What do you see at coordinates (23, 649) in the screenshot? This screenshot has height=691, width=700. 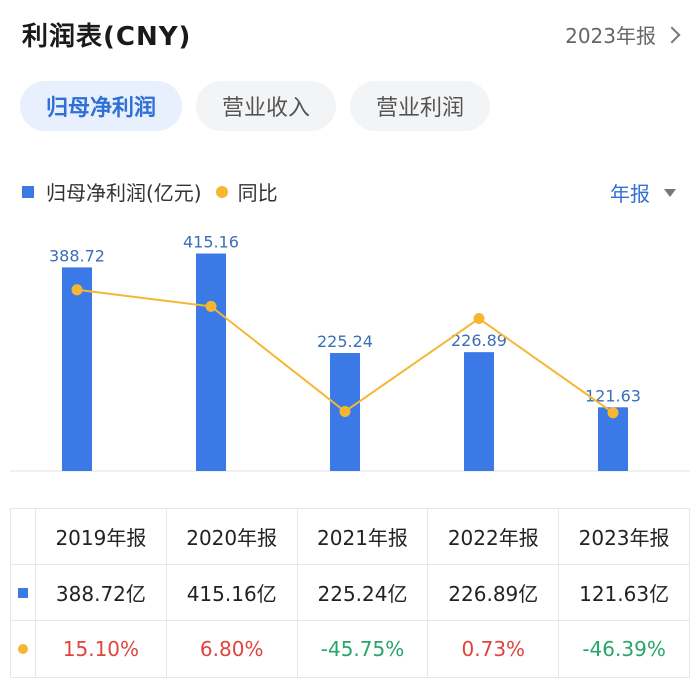 I see `yoy-row-icon` at bounding box center [23, 649].